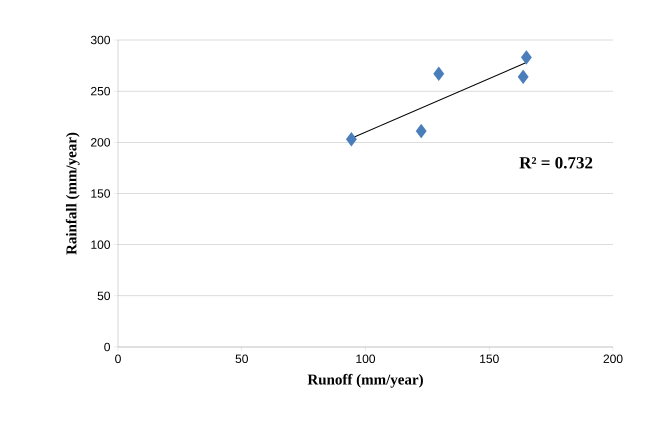 The height and width of the screenshot is (437, 647). What do you see at coordinates (100, 244) in the screenshot?
I see `y-tick-label: 100` at bounding box center [100, 244].